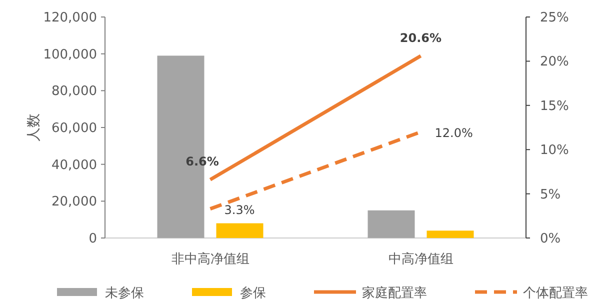 The width and height of the screenshot is (600, 308). What do you see at coordinates (124, 293) in the screenshot?
I see `legend-label: 未参保` at bounding box center [124, 293].